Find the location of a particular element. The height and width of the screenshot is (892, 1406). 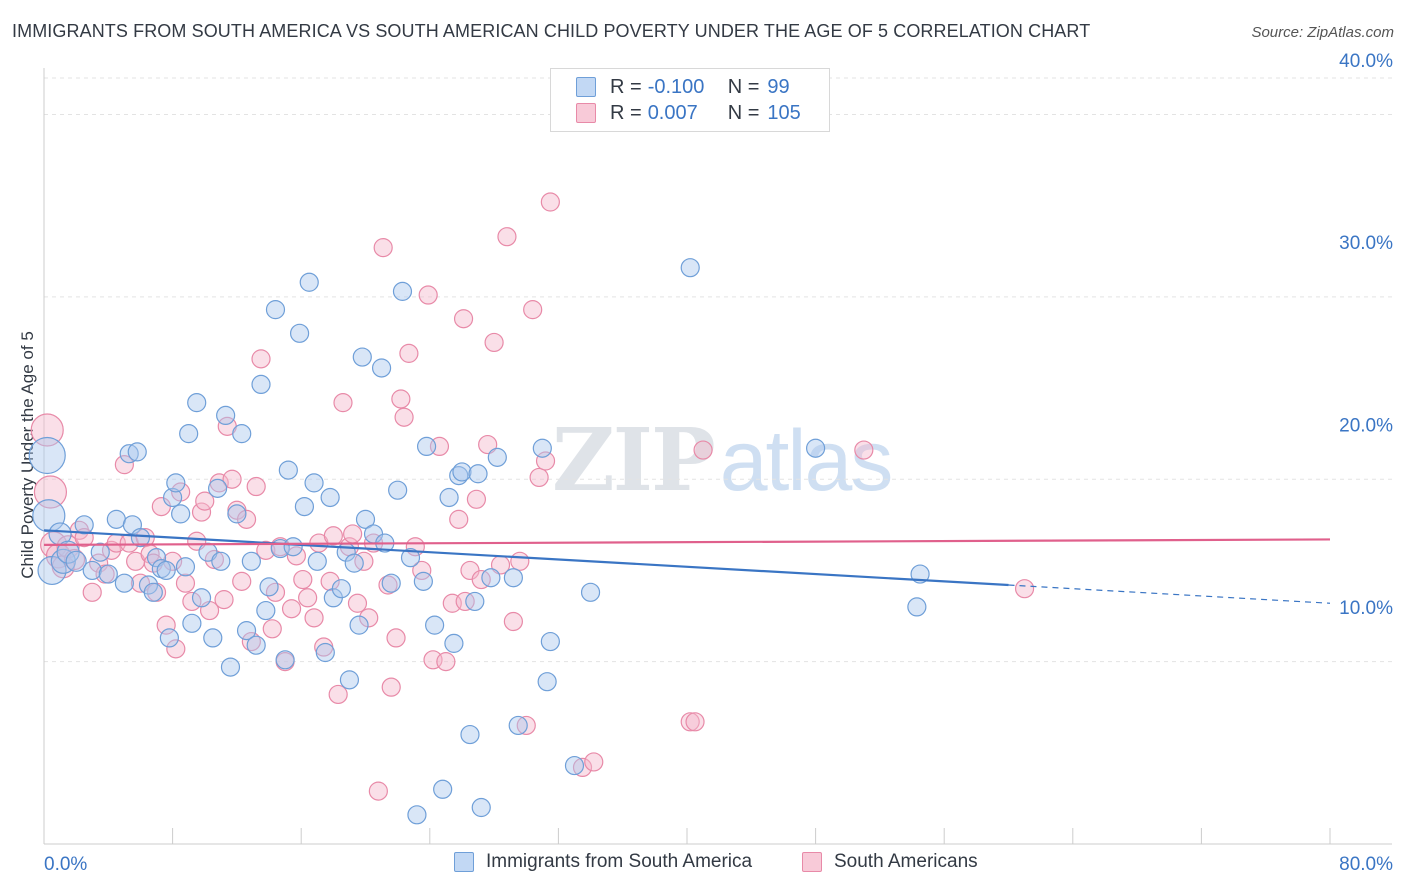

legend-n-label: N = is located at coordinates (743, 86).